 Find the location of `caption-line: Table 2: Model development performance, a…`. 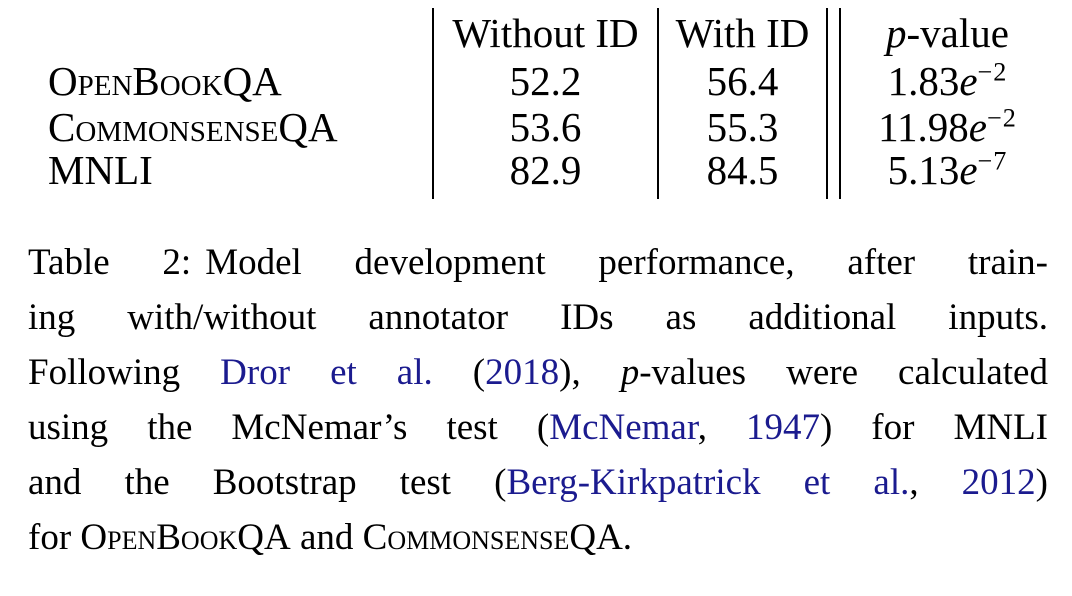

caption-line: Table 2: Model development performance, a… is located at coordinates (538, 262).